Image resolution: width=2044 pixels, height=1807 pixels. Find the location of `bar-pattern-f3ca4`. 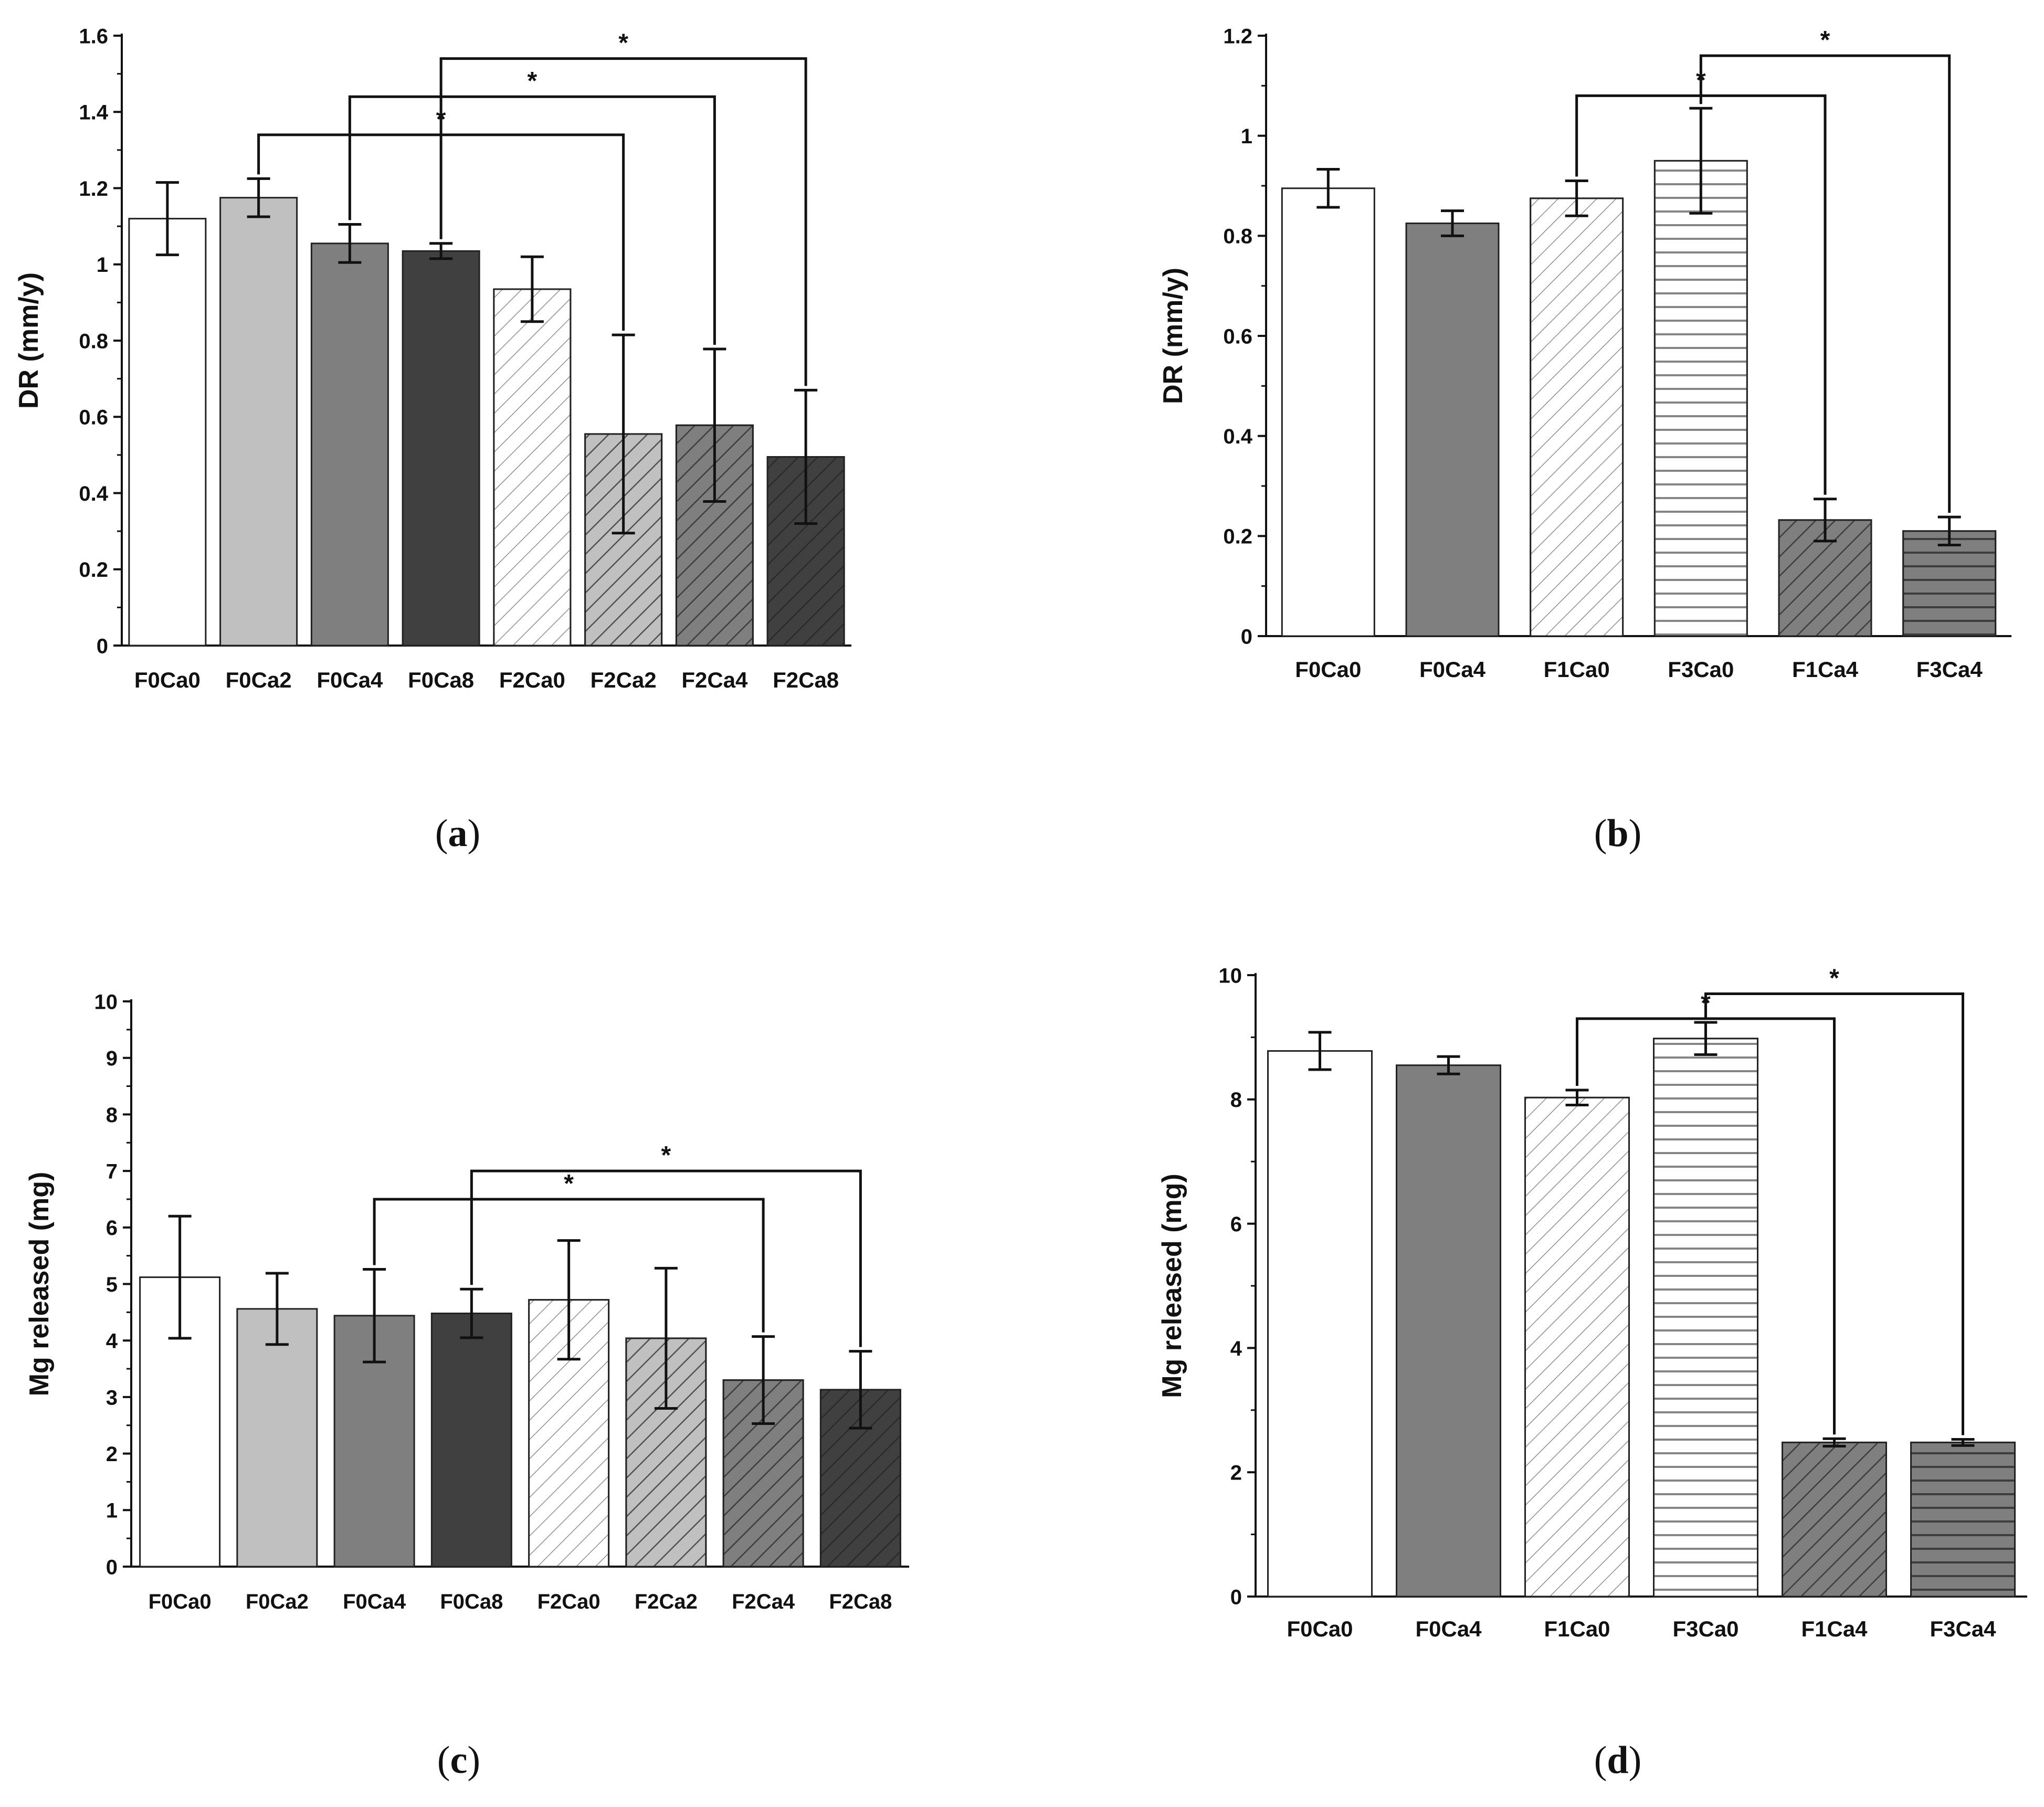

bar-pattern-f3ca4 is located at coordinates (1963, 1519).